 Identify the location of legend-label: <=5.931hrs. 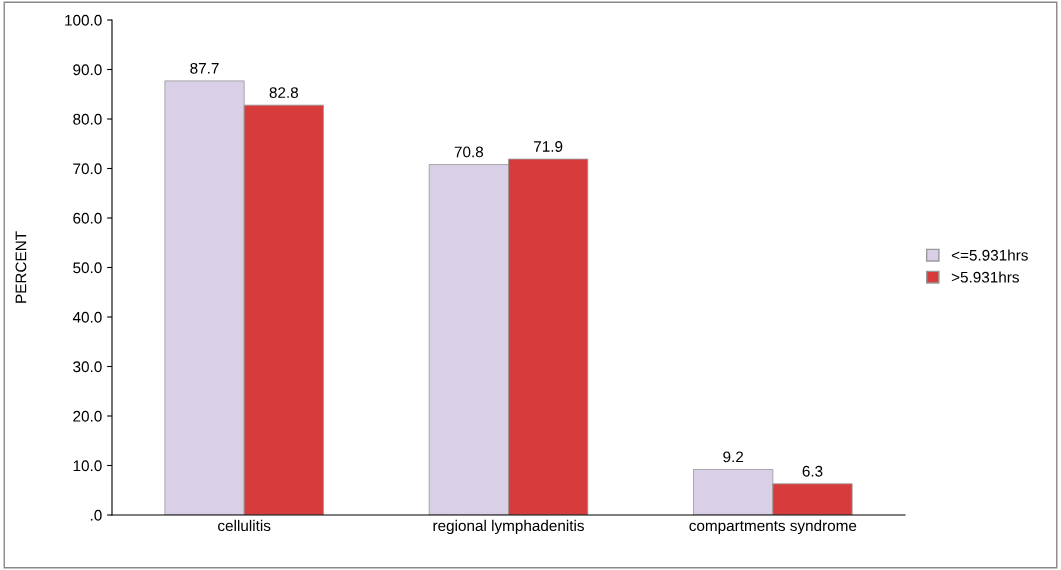
(989, 255).